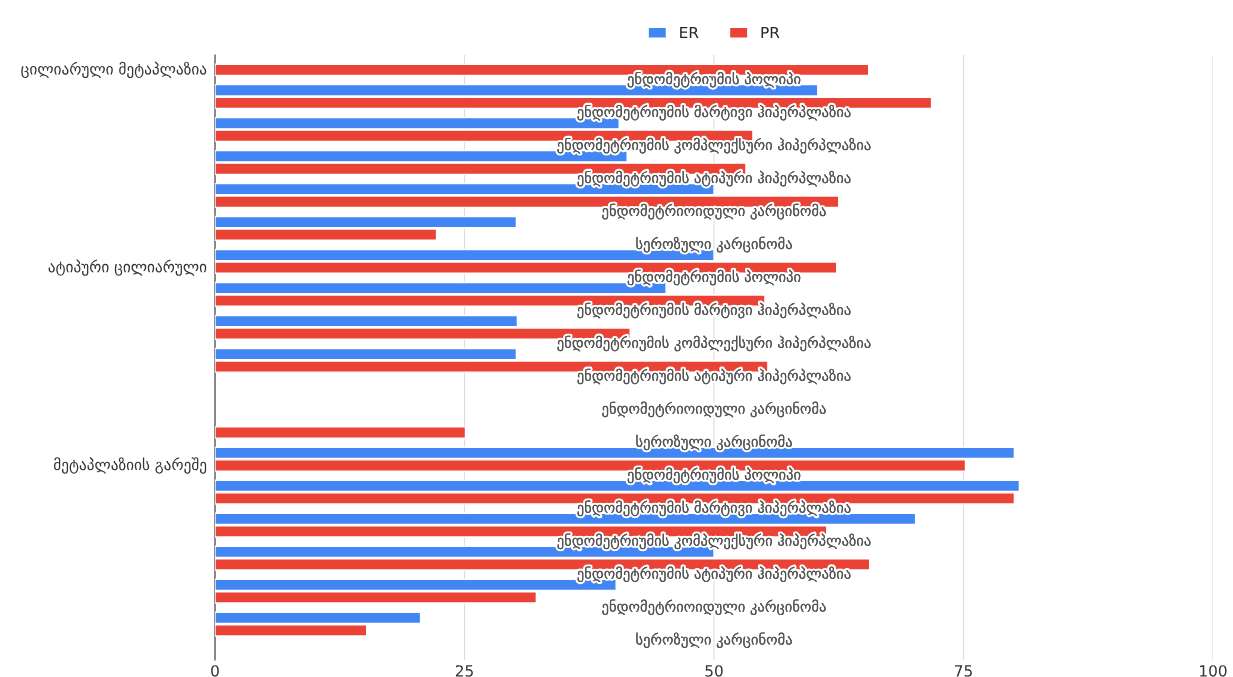 The width and height of the screenshot is (1233, 677). What do you see at coordinates (130, 465) in the screenshot?
I see `text: მეტაპლაზიის გარეშე` at bounding box center [130, 465].